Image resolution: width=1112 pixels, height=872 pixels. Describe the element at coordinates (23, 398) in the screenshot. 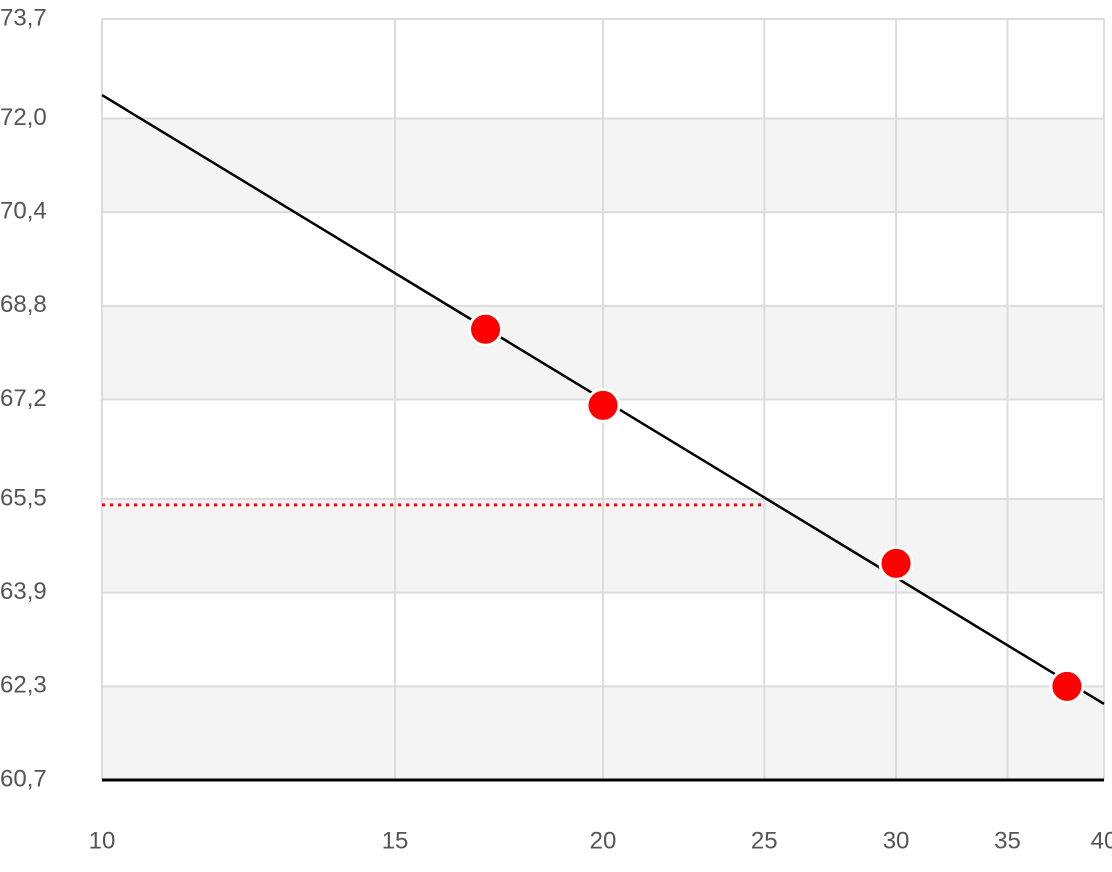

I see `y-tick-label: 67,2` at that location.